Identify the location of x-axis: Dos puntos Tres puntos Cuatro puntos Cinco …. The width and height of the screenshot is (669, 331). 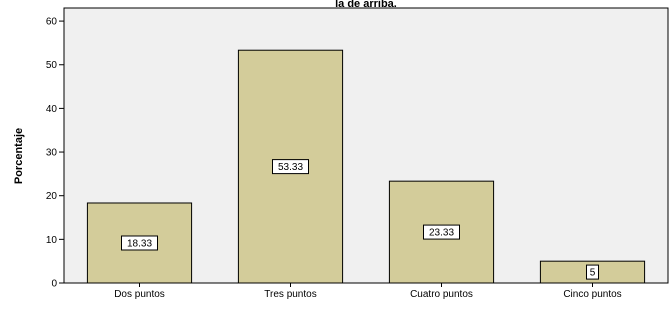
(368, 291).